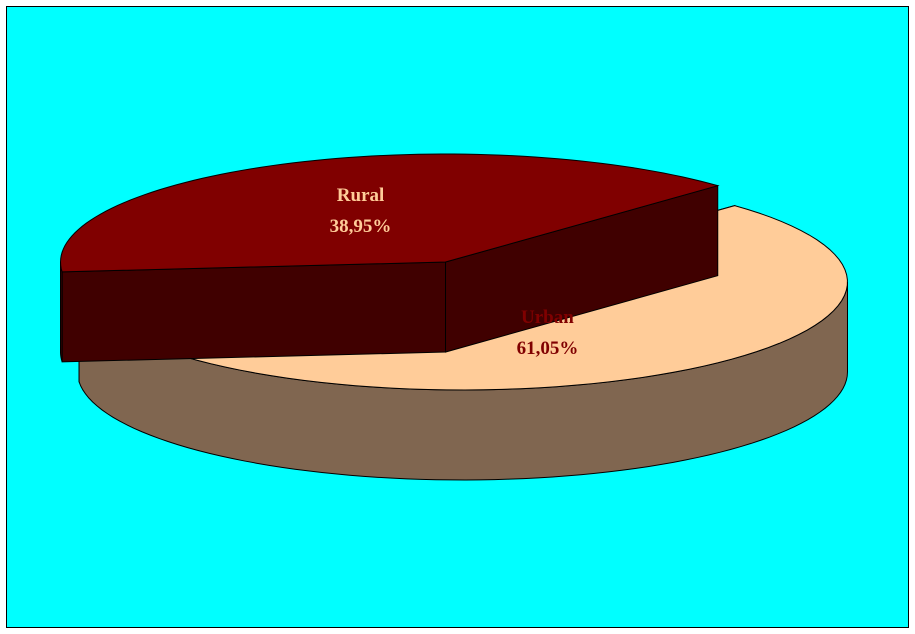 Image resolution: width=915 pixels, height=634 pixels. What do you see at coordinates (361, 226) in the screenshot?
I see `slice-value-rural: 38,95%` at bounding box center [361, 226].